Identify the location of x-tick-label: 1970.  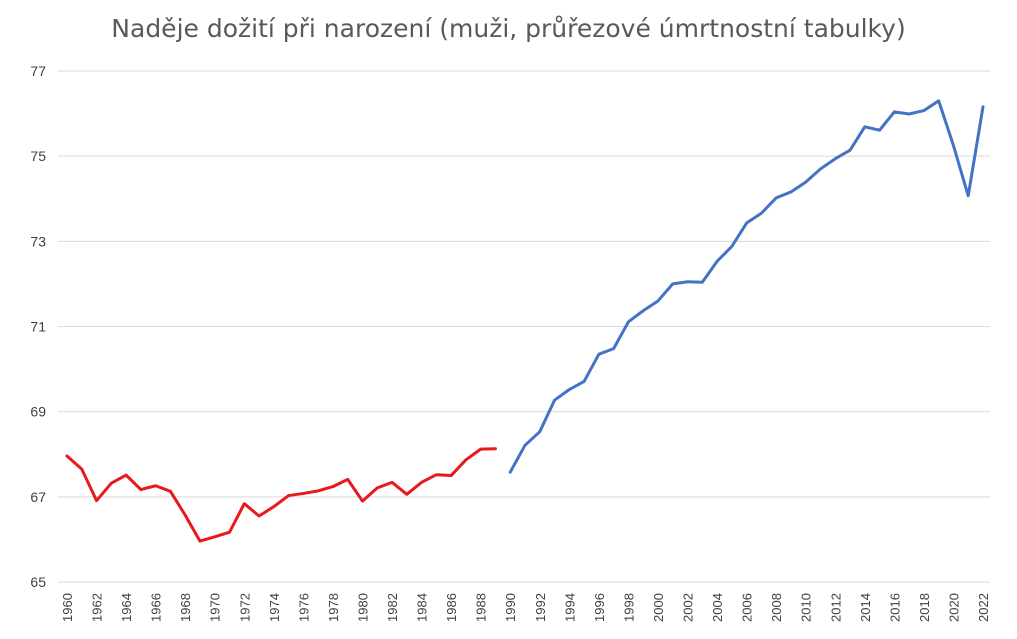
(215, 607).